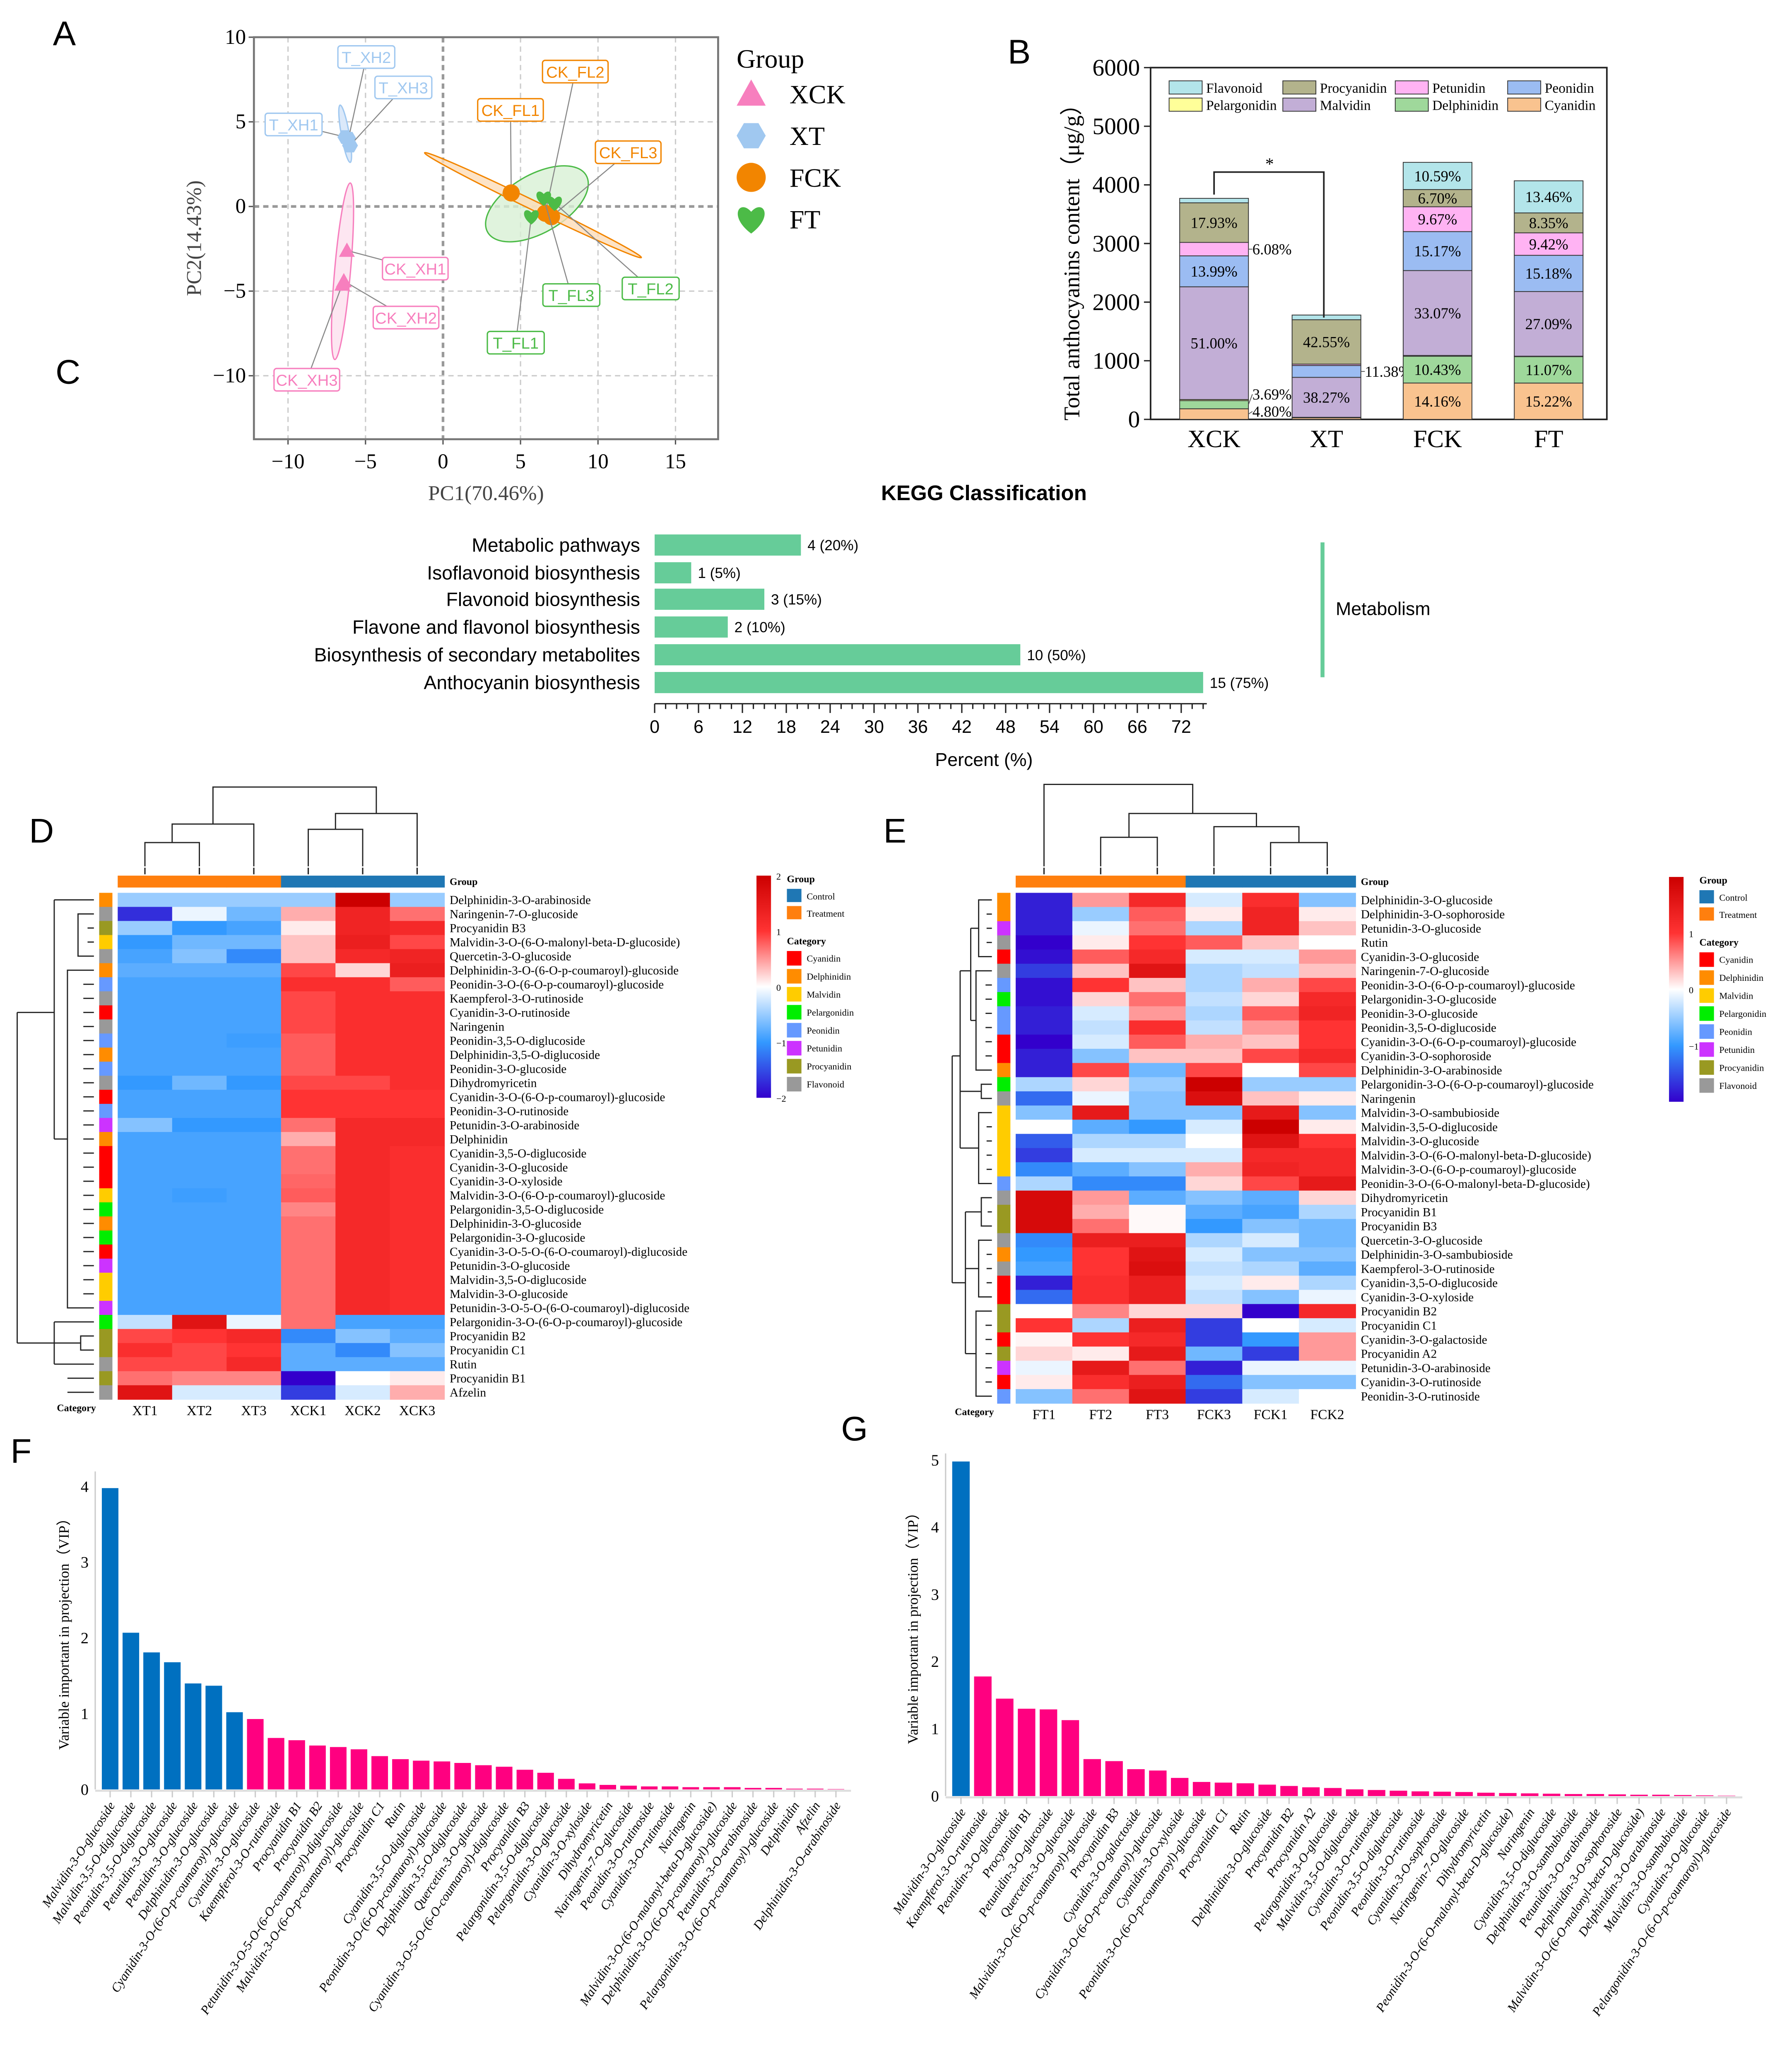 The height and width of the screenshot is (2066, 1792). Describe the element at coordinates (1736, 960) in the screenshot. I see `legend-category-label: Cyanidin` at that location.